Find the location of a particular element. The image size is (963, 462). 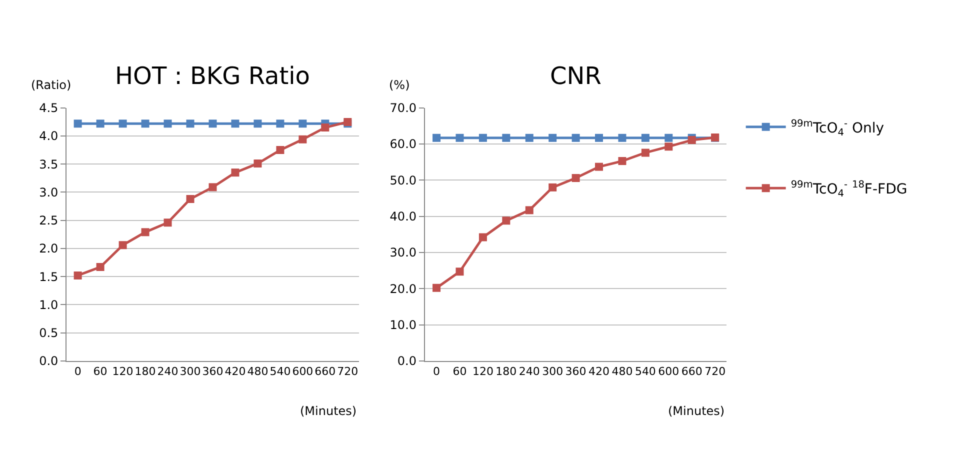

y-tick-label: 70.0 is located at coordinates (403, 108).